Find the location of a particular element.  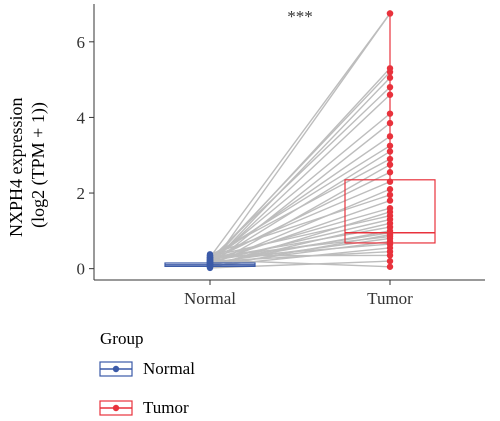

y-tick-label: 2 is located at coordinates (81, 193).